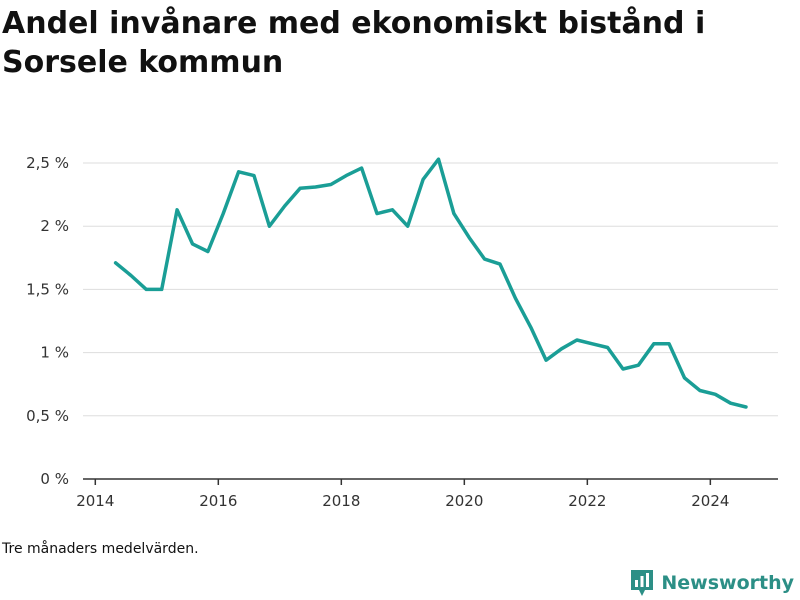 This screenshot has height=600, width=800. Describe the element at coordinates (341, 501) in the screenshot. I see `x-tick-label: 2018` at that location.